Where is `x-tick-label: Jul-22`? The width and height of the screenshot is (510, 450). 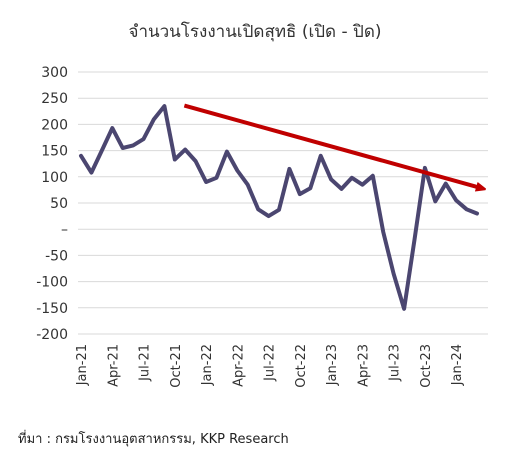 x-tick-label: Jul-22 is located at coordinates (270, 363).